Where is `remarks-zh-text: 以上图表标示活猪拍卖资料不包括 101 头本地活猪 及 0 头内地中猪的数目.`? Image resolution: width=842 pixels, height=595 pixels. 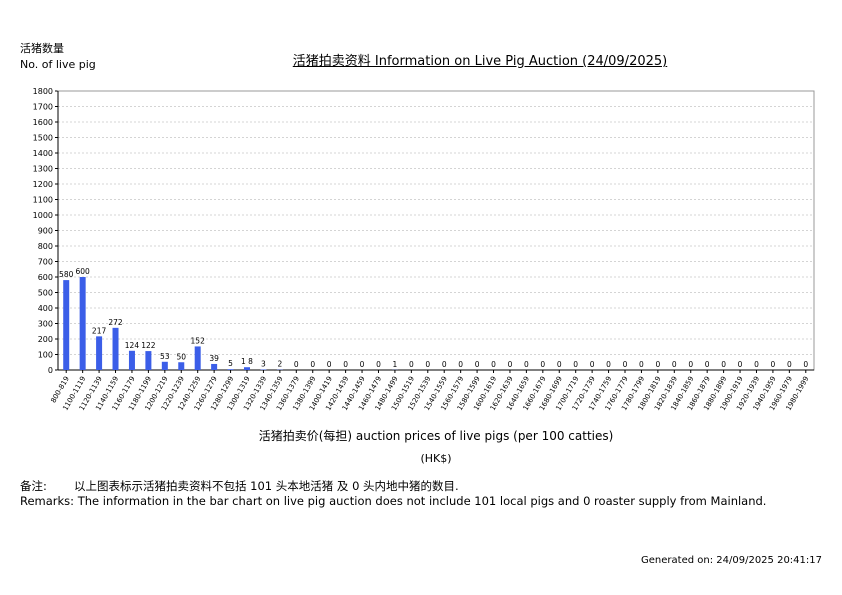
remarks-zh-text: 以上图表标示活猪拍卖资料不包括 101 头本地活猪 及 0 头内地中猪的数目. is located at coordinates (266, 486).